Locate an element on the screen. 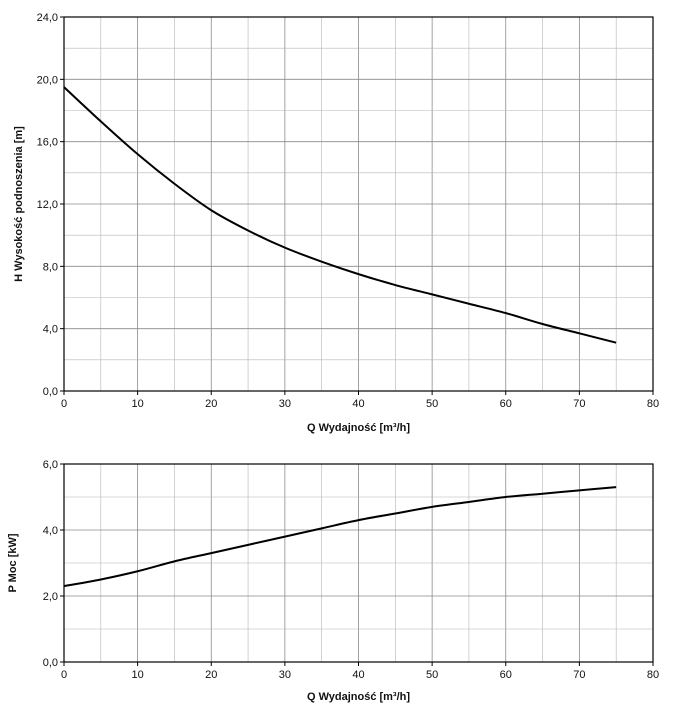 The height and width of the screenshot is (711, 690). y-tick-label: 8,0 is located at coordinates (50, 267).